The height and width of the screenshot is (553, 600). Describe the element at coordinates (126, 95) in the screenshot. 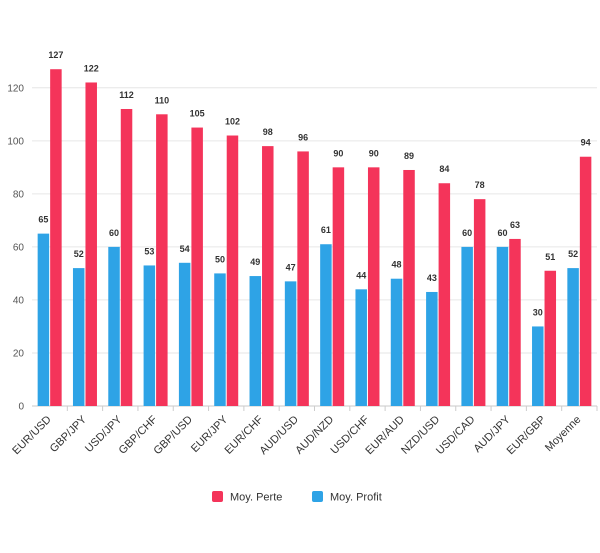

I see `data-label-perte: 112` at that location.